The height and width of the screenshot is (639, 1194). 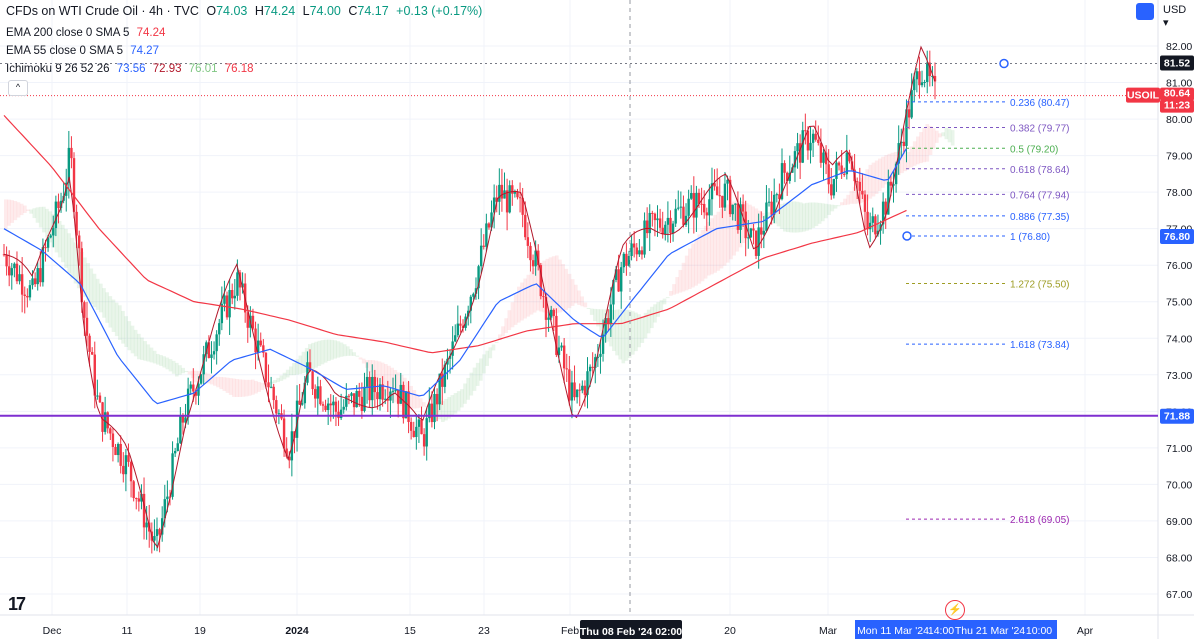 What do you see at coordinates (1040, 345) in the screenshot?
I see `fib-level-label: 1.618 (73.84)` at bounding box center [1040, 345].